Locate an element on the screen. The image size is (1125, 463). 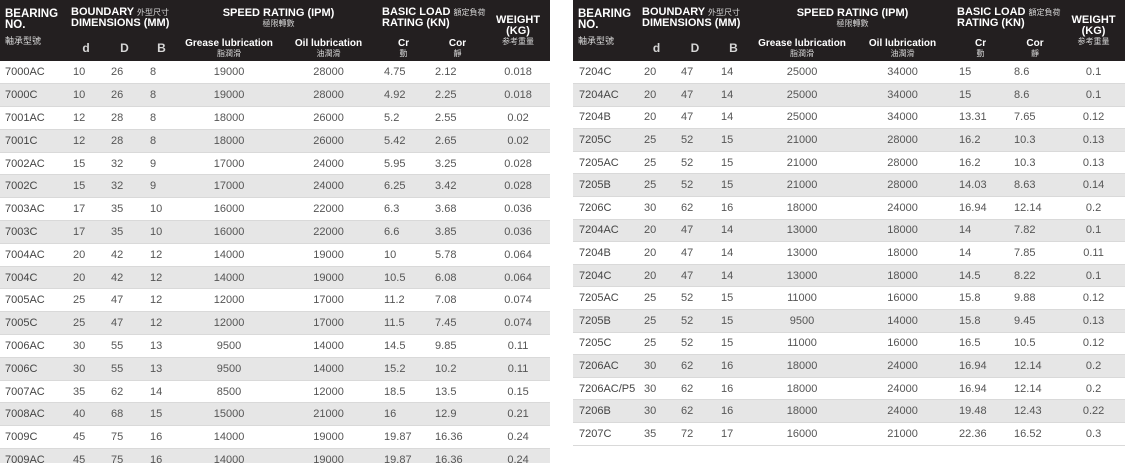
grease-speed-cell: 13000 is located at coordinates (802, 276).